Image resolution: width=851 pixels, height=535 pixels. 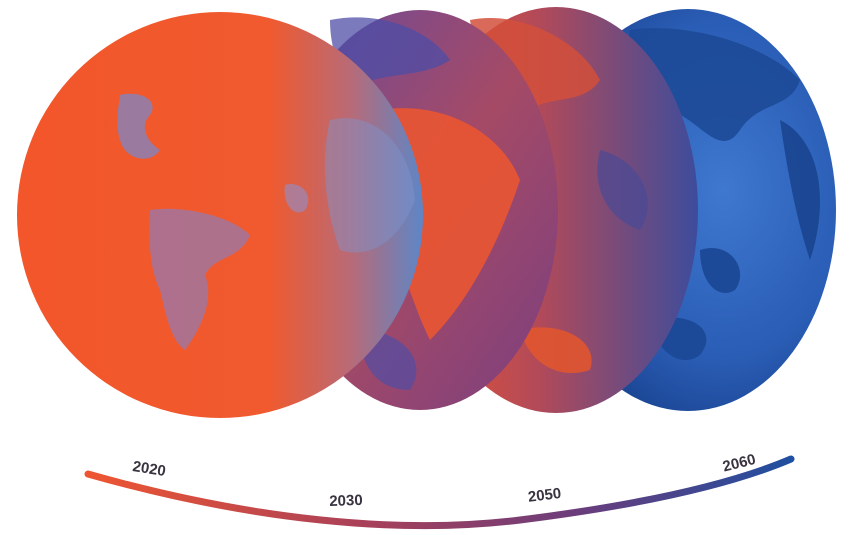 I want to click on year-label-2030: 2030, so click(x=346, y=500).